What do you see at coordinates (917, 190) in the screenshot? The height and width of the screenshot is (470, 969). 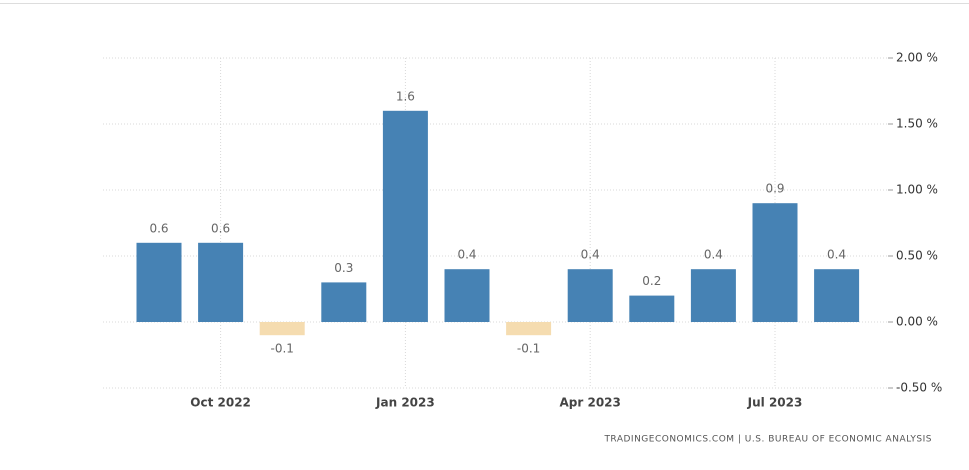 I see `y-tick-label: 1.00 %` at bounding box center [917, 190].